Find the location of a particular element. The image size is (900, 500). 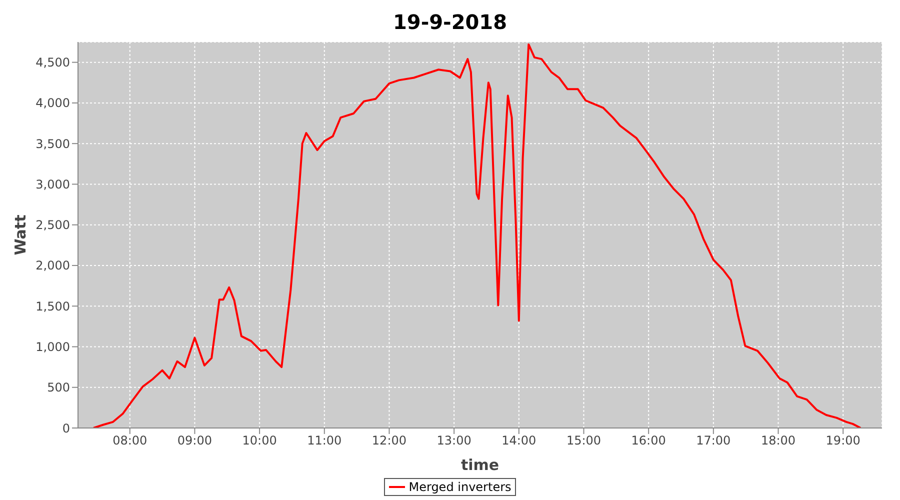

x-tick-label: 12:00 is located at coordinates (389, 441).